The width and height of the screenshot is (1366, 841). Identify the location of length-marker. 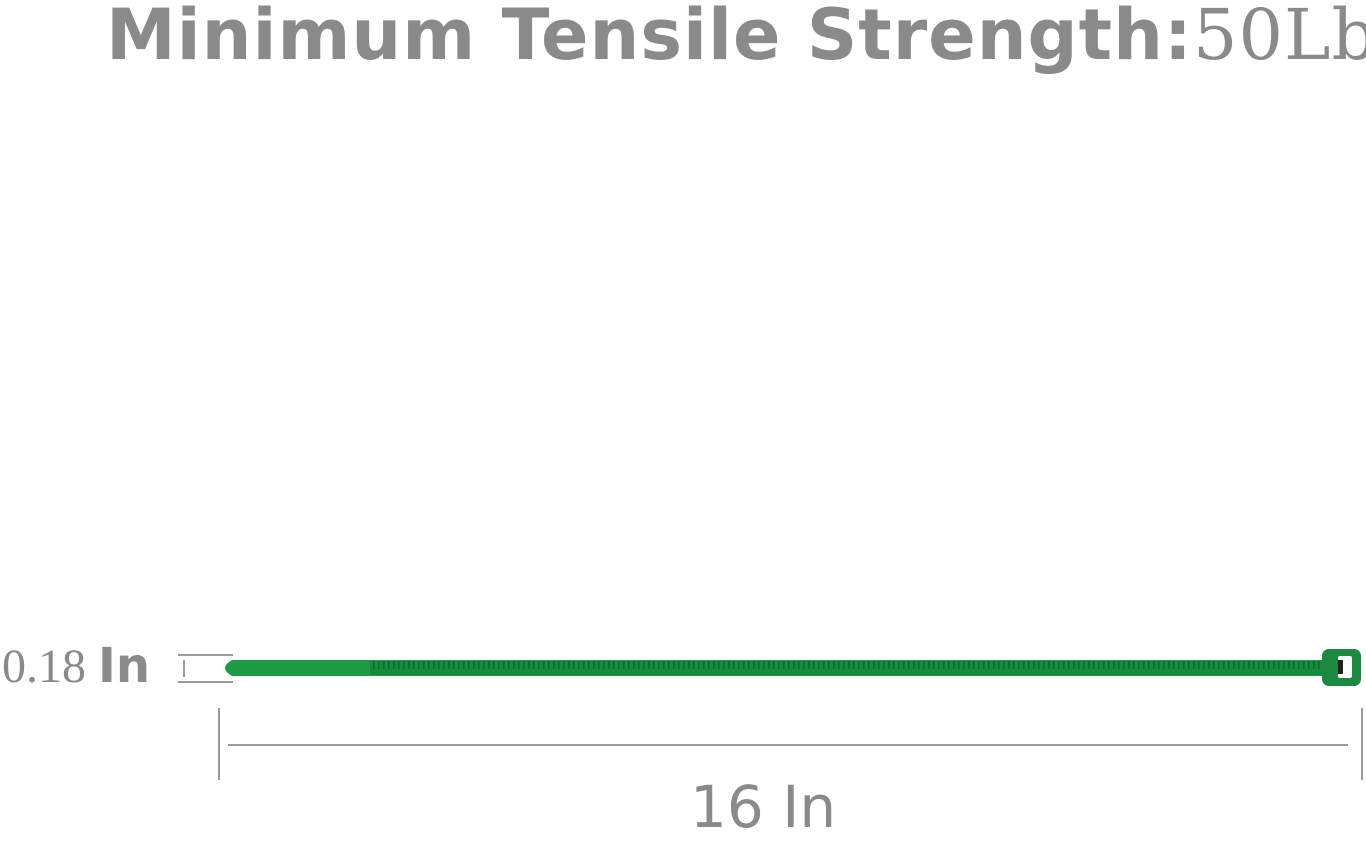
(790, 744).